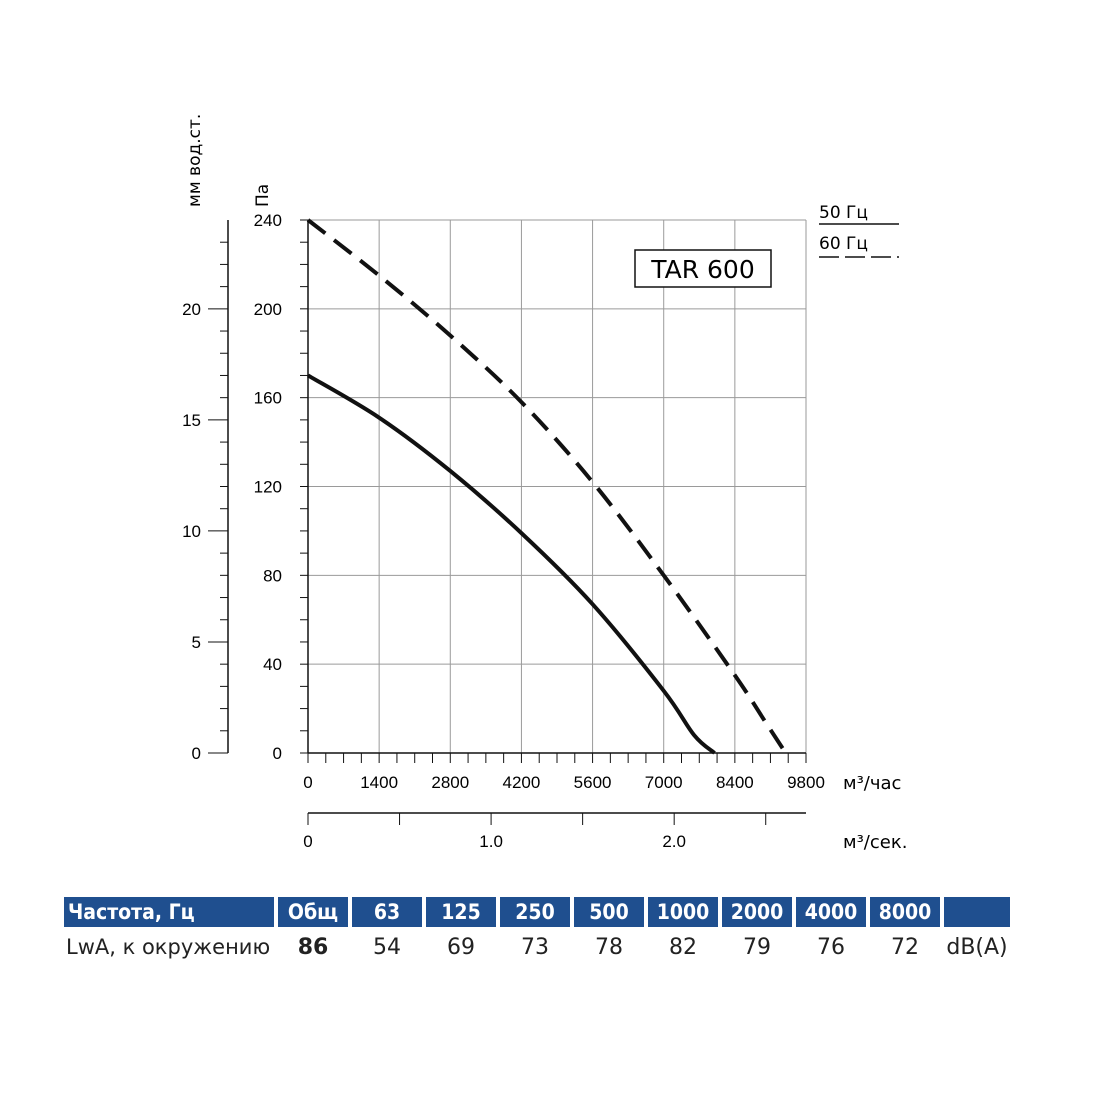  Describe the element at coordinates (511, 564) in the screenshot. I see `curve-50hz` at that location.